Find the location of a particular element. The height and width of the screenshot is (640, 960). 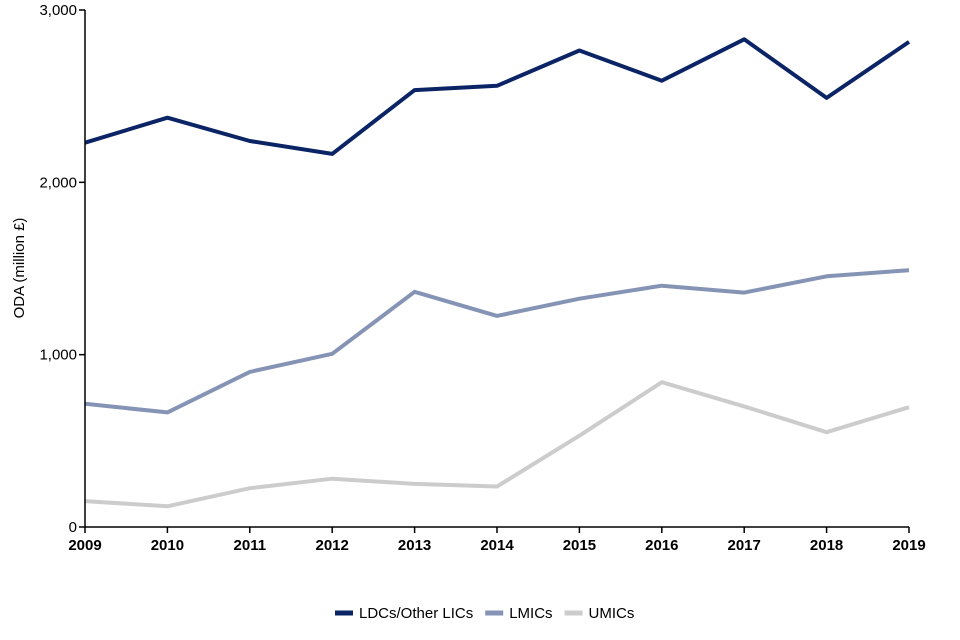

legend-item: LMICs is located at coordinates (519, 613).